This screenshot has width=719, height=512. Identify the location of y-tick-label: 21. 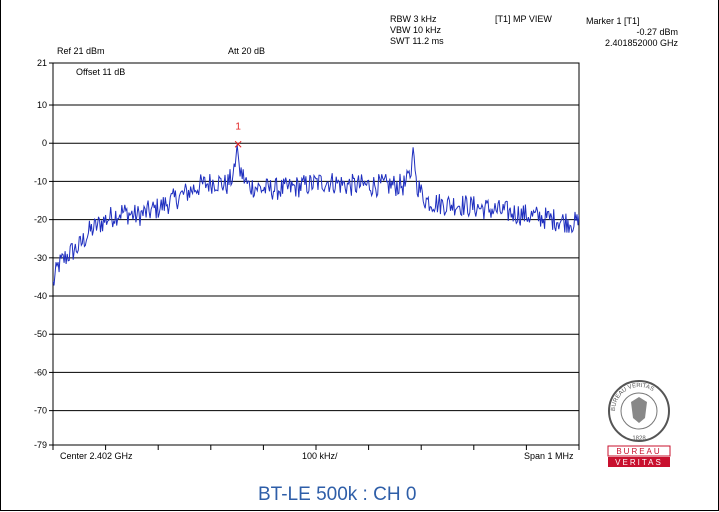
(42, 63).